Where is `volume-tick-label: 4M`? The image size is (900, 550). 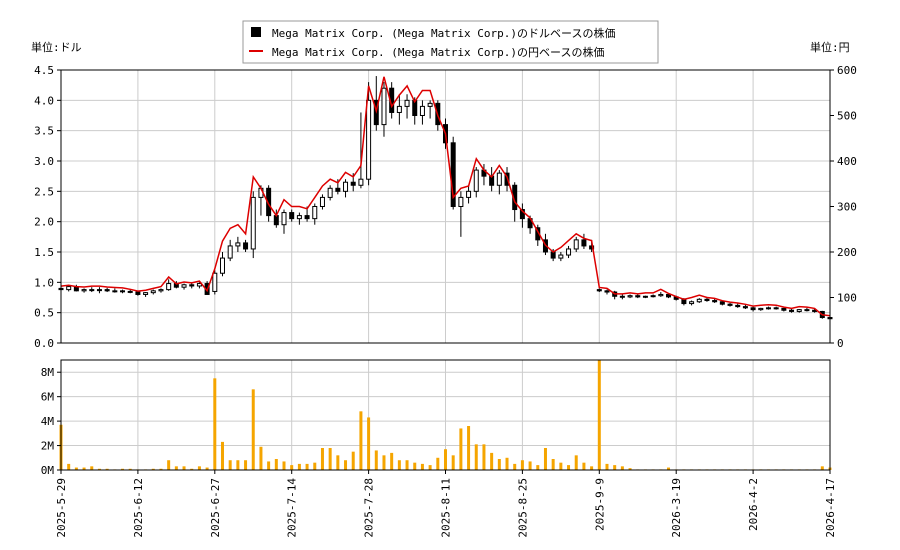 volume-tick-label: 4M is located at coordinates (48, 421).